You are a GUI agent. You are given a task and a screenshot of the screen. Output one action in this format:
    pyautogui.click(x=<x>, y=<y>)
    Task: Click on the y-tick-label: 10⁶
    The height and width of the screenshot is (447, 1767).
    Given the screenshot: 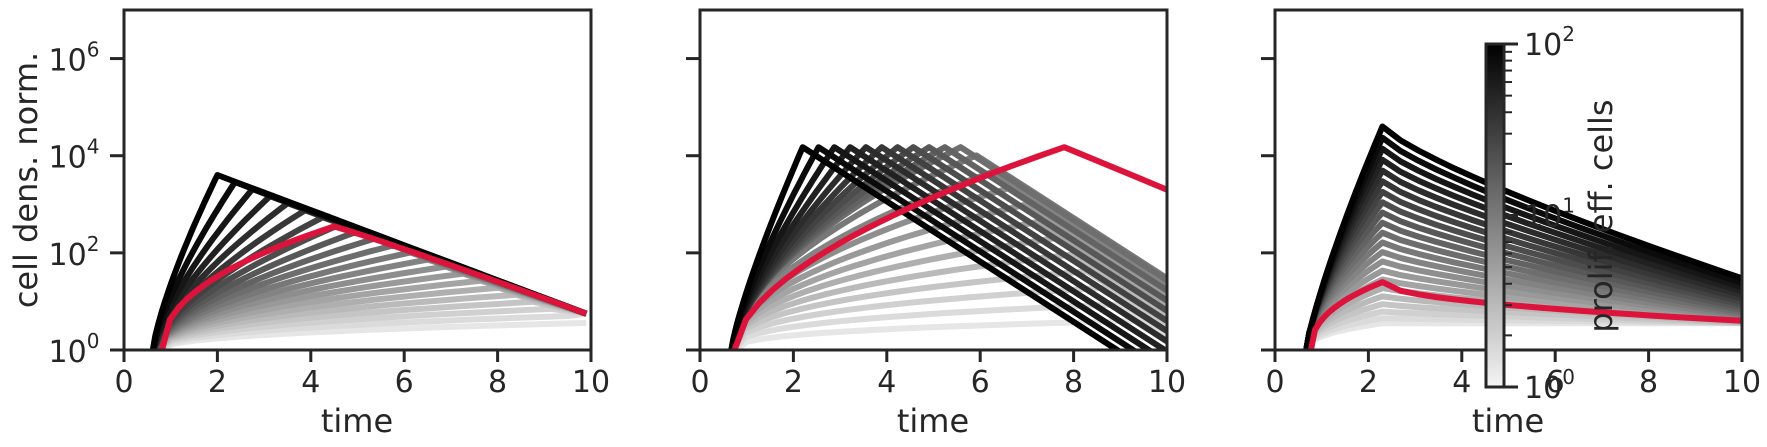 What is the action you would take?
    pyautogui.click(x=74, y=58)
    